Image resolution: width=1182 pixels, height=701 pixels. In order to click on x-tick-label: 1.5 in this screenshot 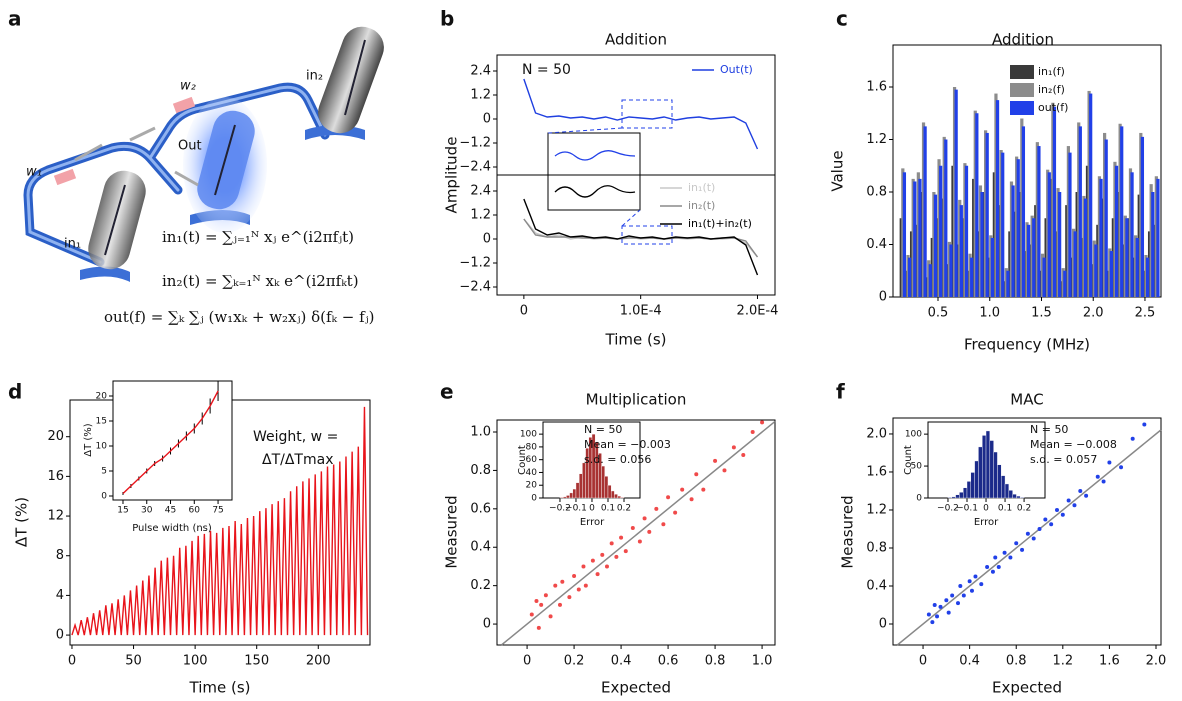, I will do `click(1041, 313)`.